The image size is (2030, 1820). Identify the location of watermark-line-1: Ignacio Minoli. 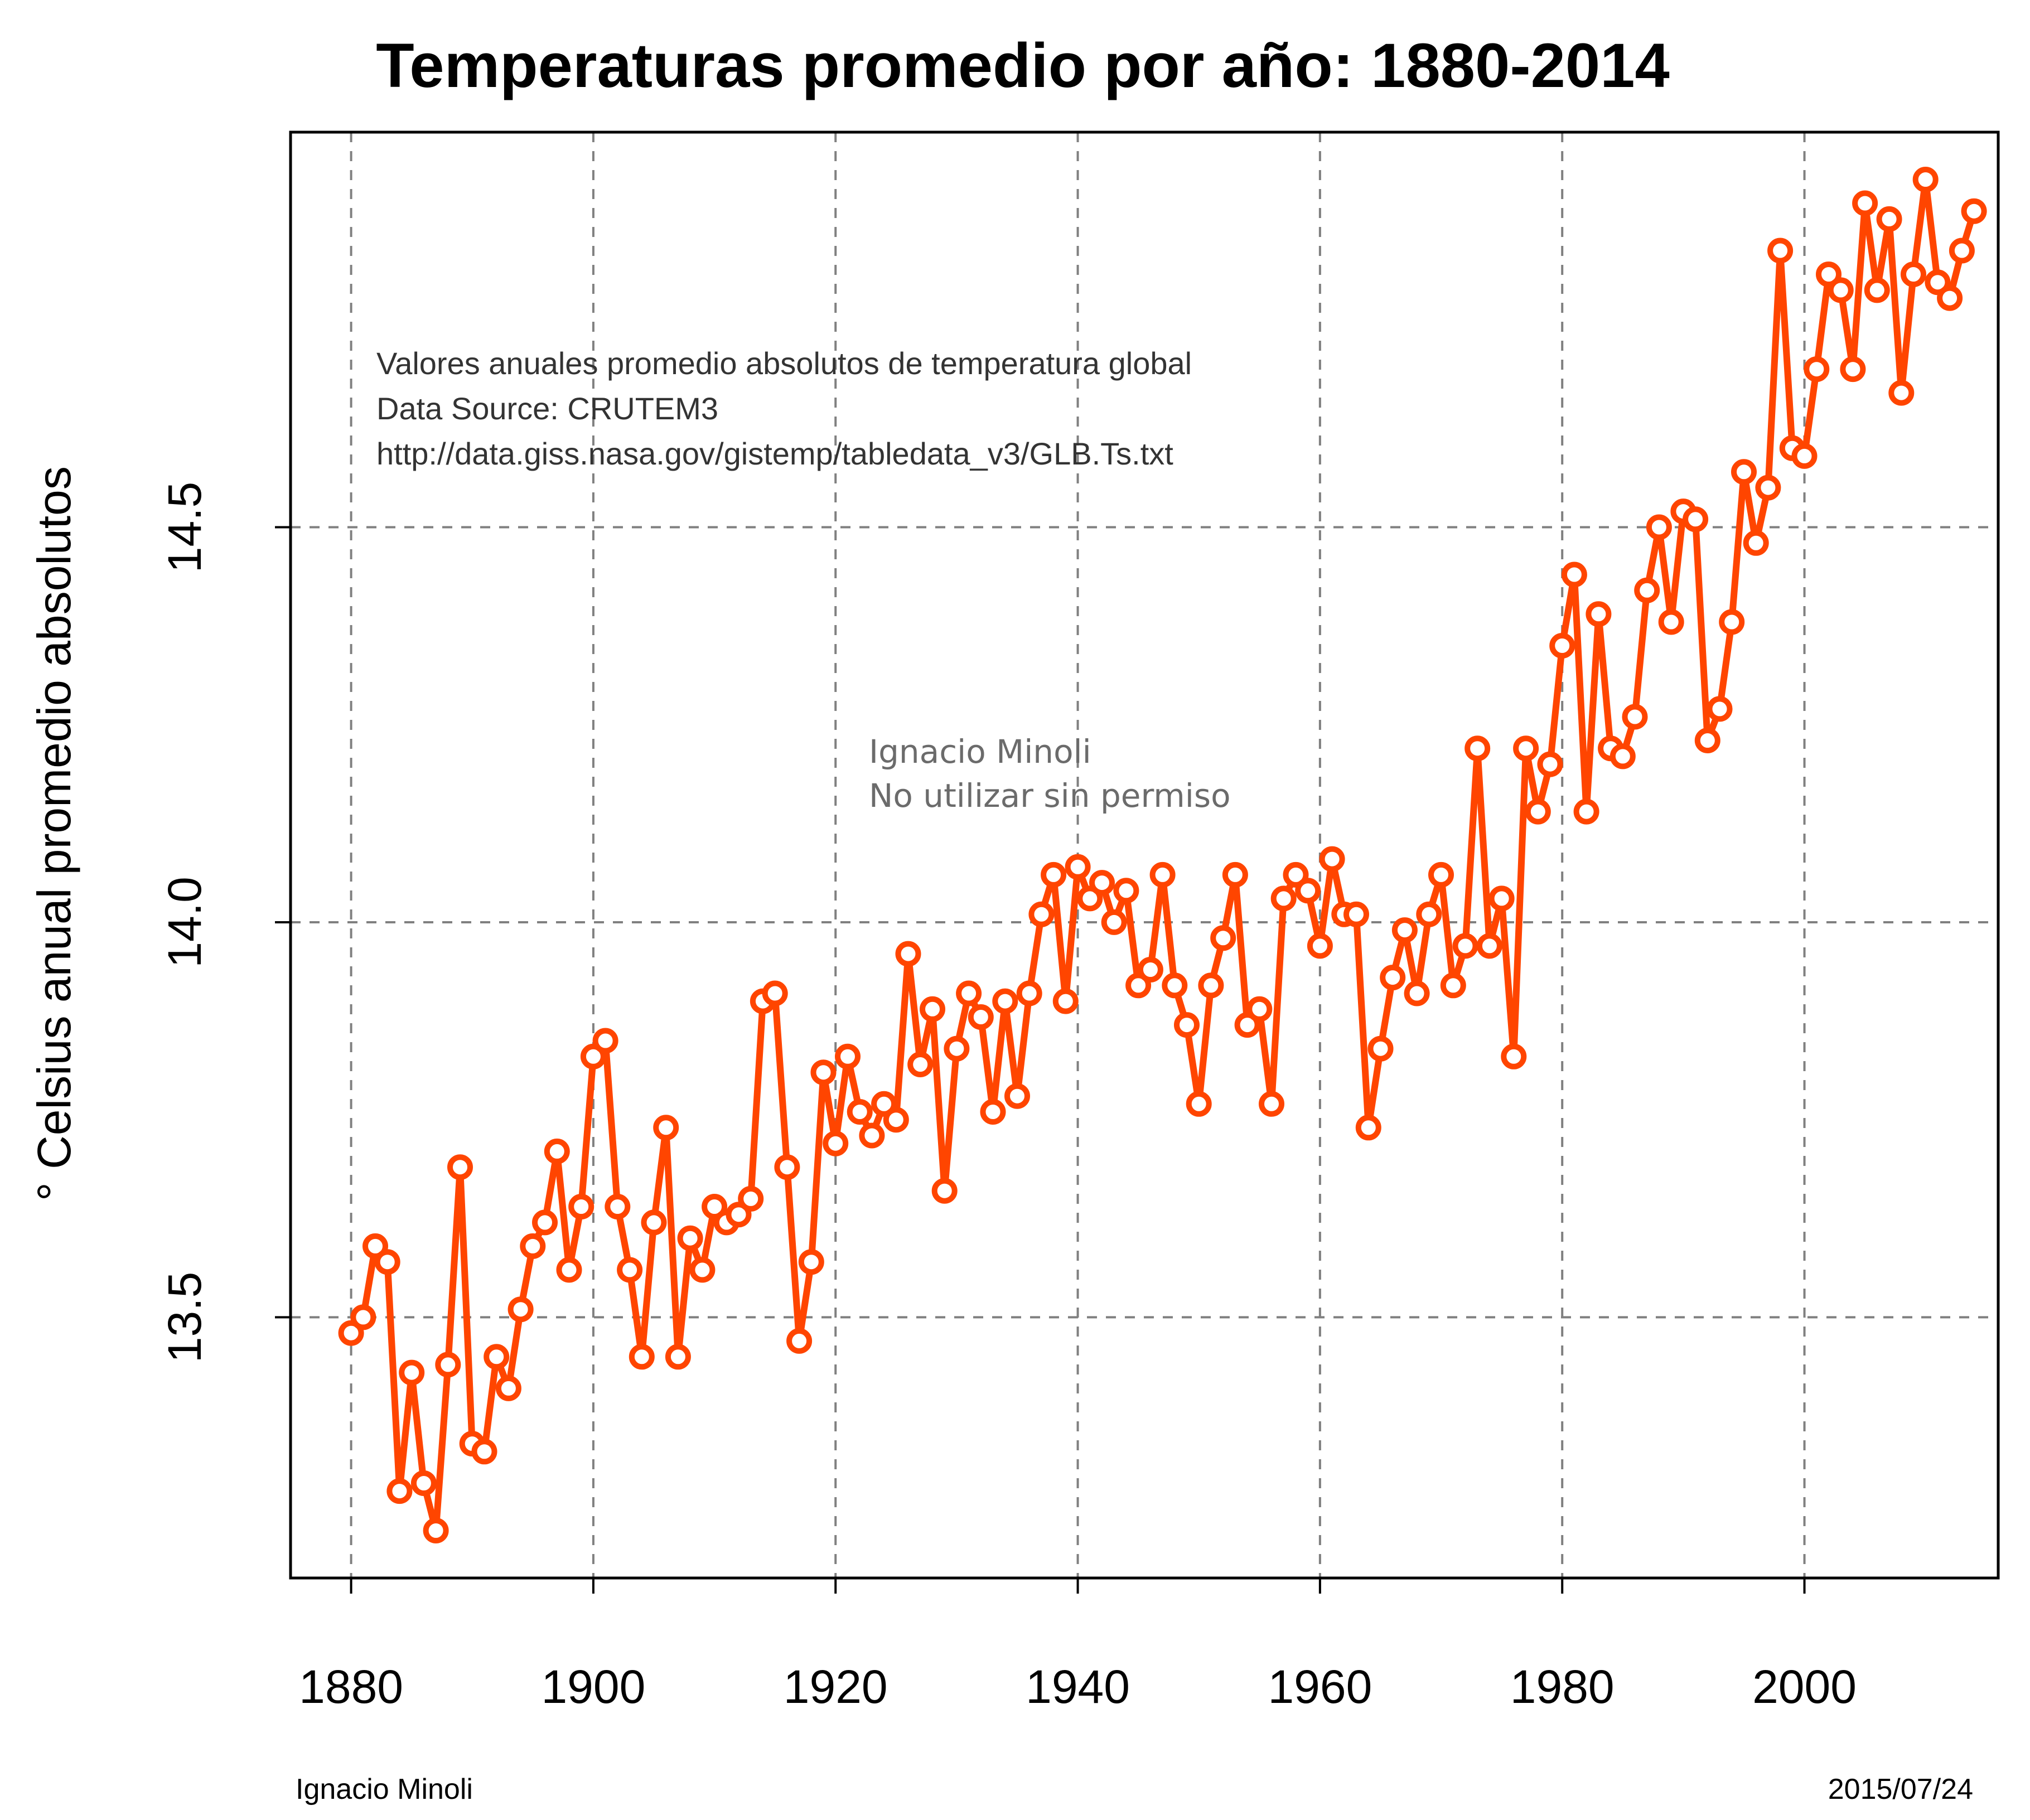
(980, 752).